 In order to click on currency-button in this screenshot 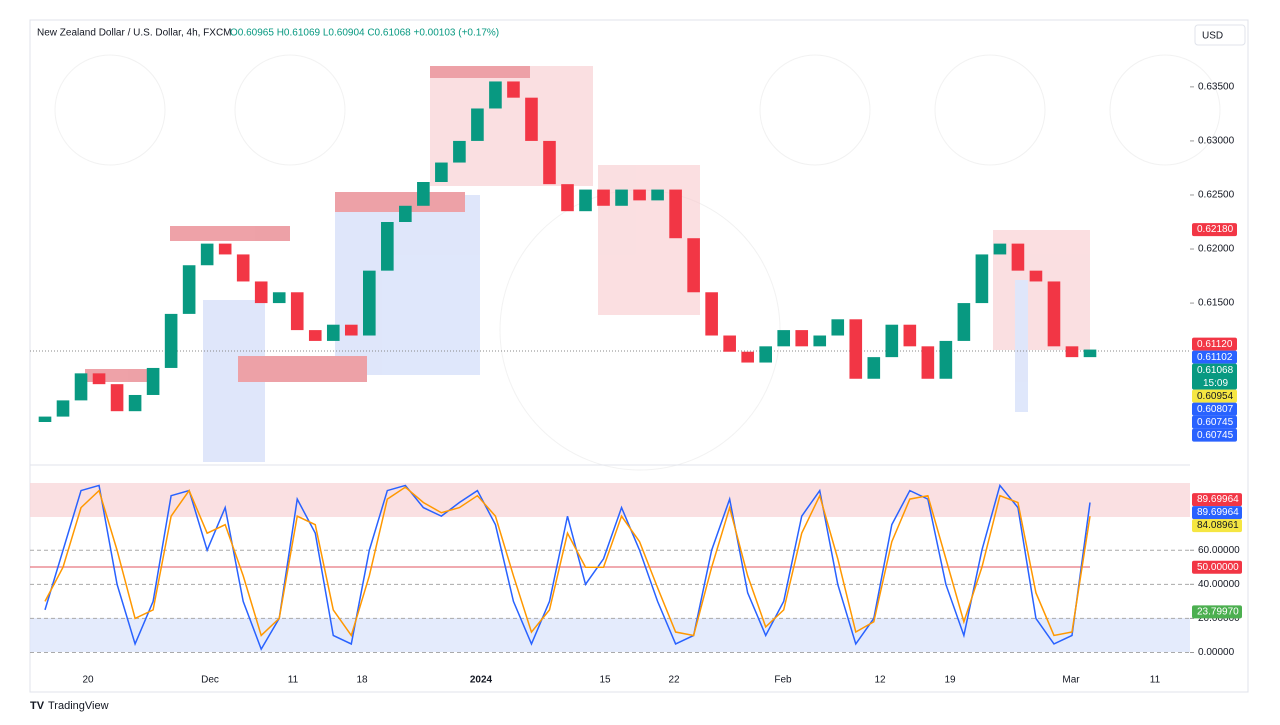, I will do `click(1220, 35)`.